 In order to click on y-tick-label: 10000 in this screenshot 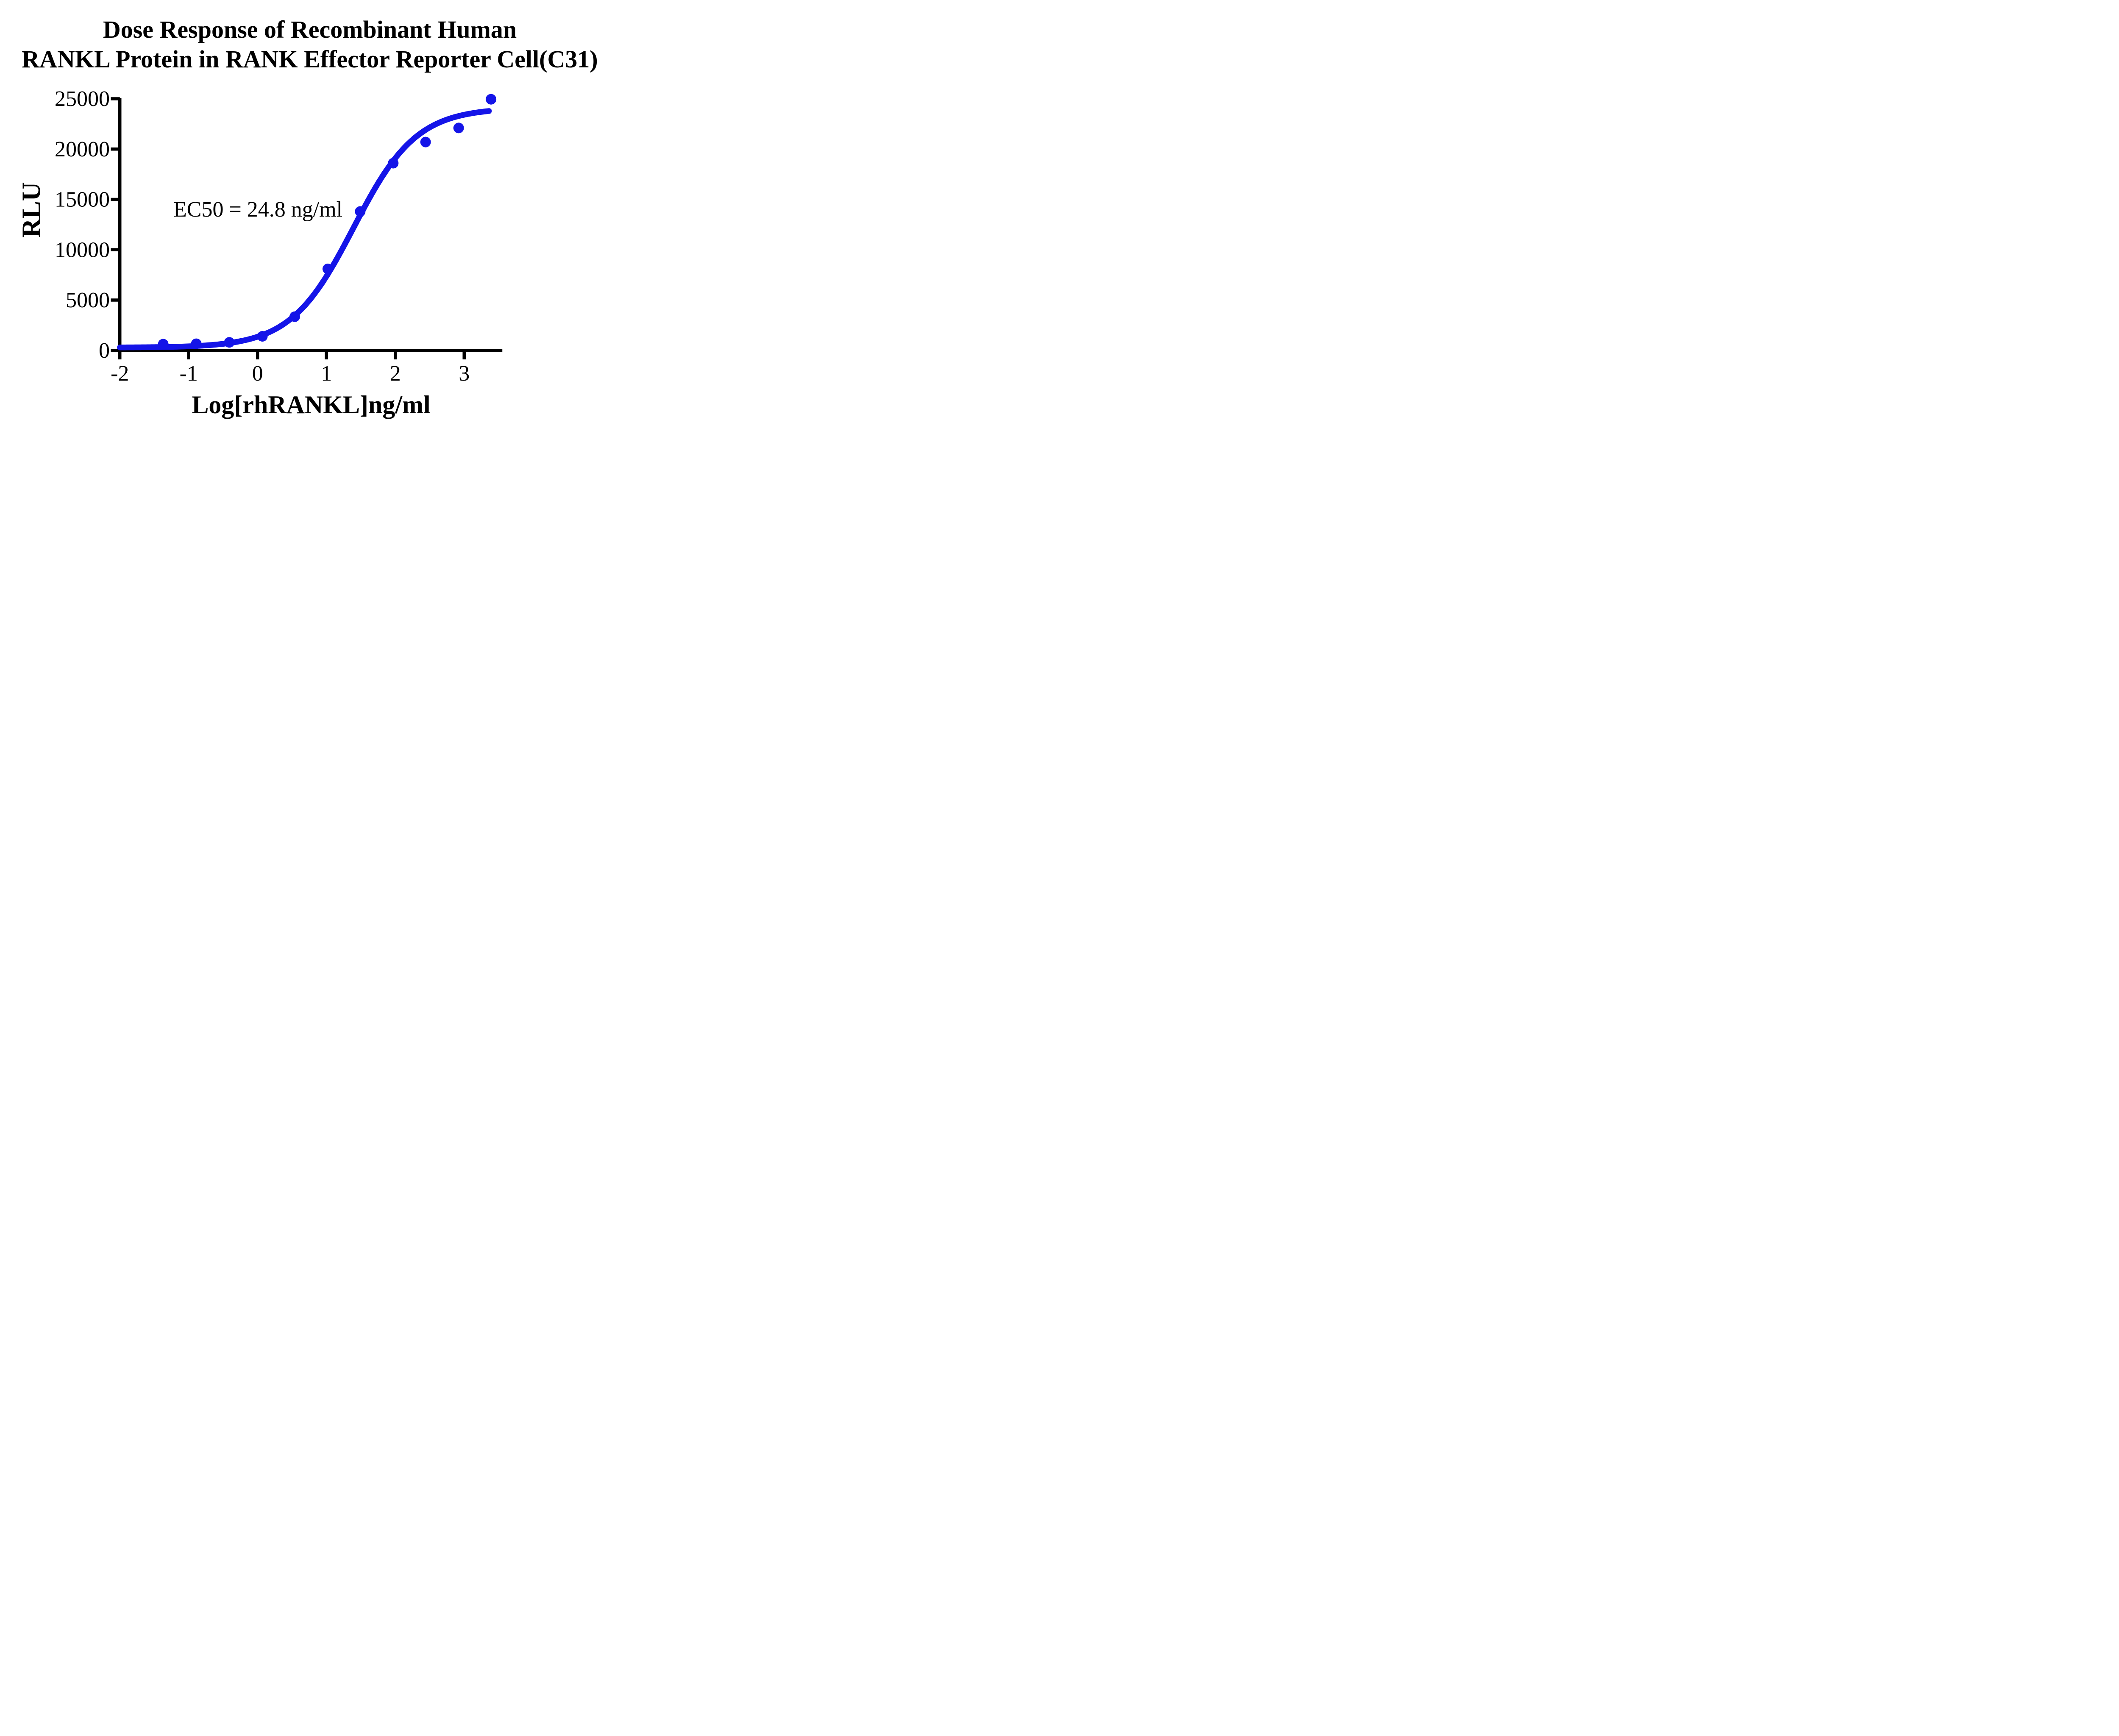, I will do `click(82, 250)`.